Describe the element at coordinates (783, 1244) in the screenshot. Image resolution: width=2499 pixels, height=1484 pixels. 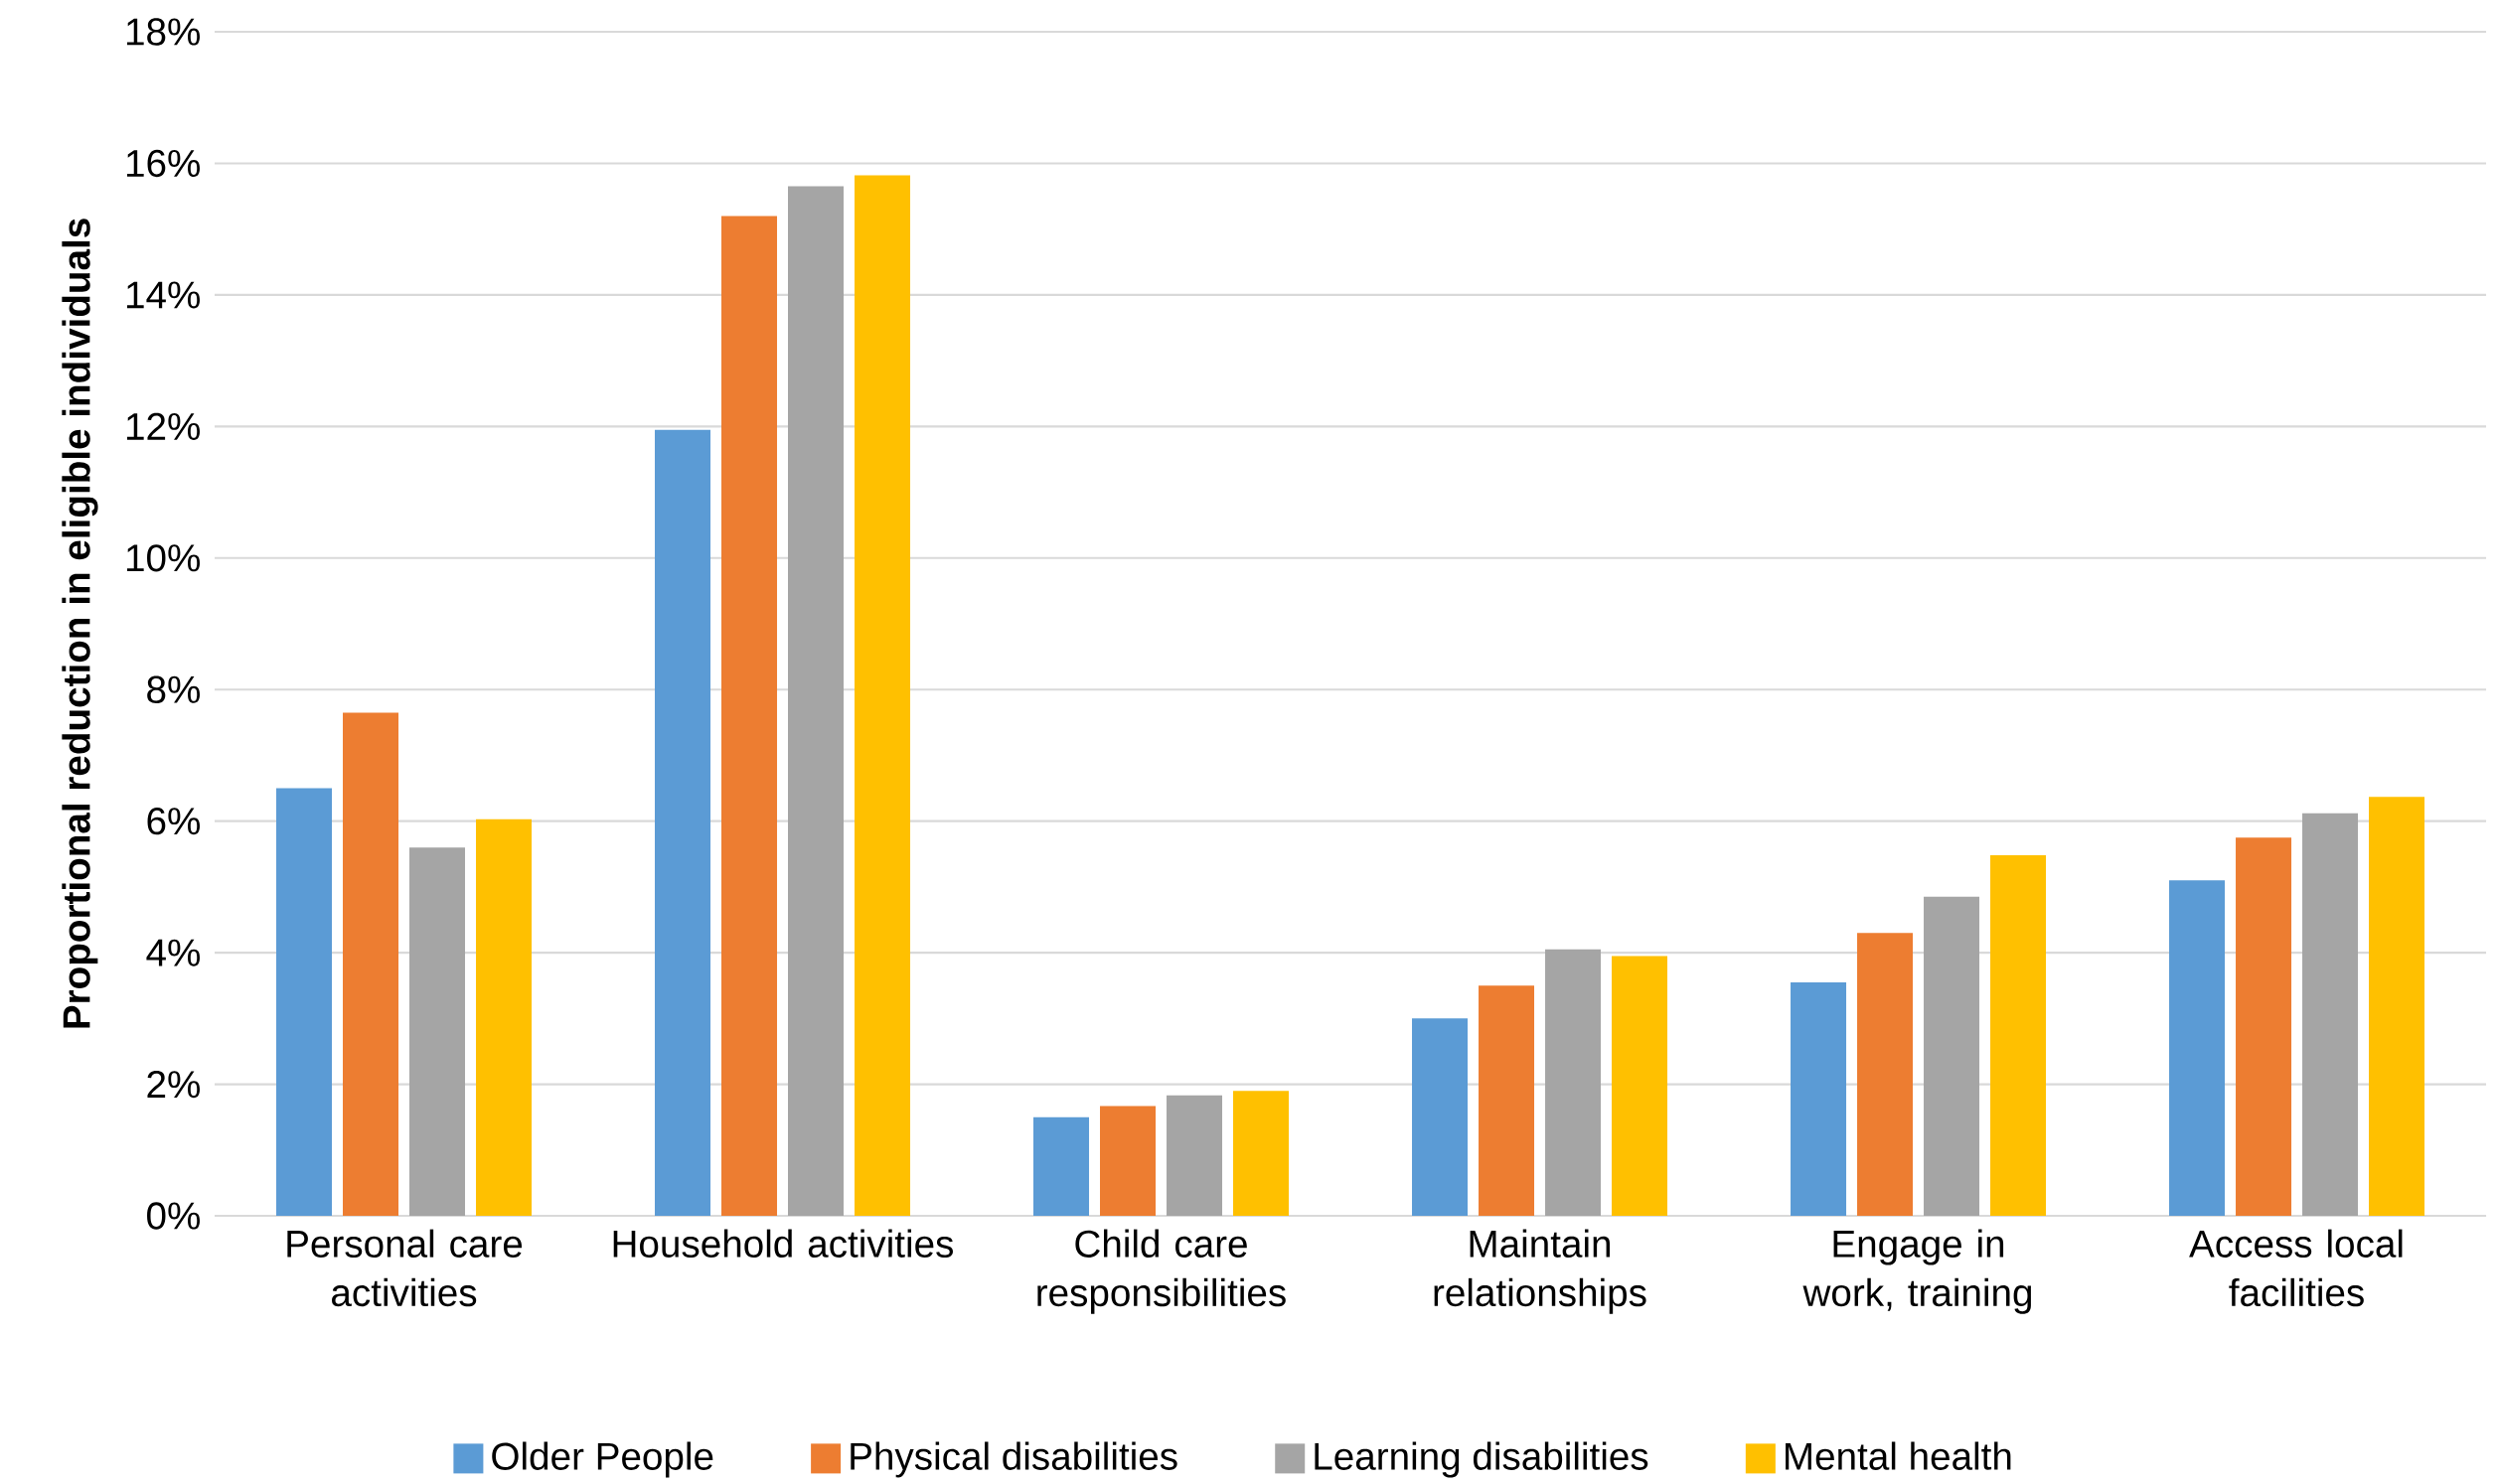
I see `x-tick-label: Household activities` at that location.